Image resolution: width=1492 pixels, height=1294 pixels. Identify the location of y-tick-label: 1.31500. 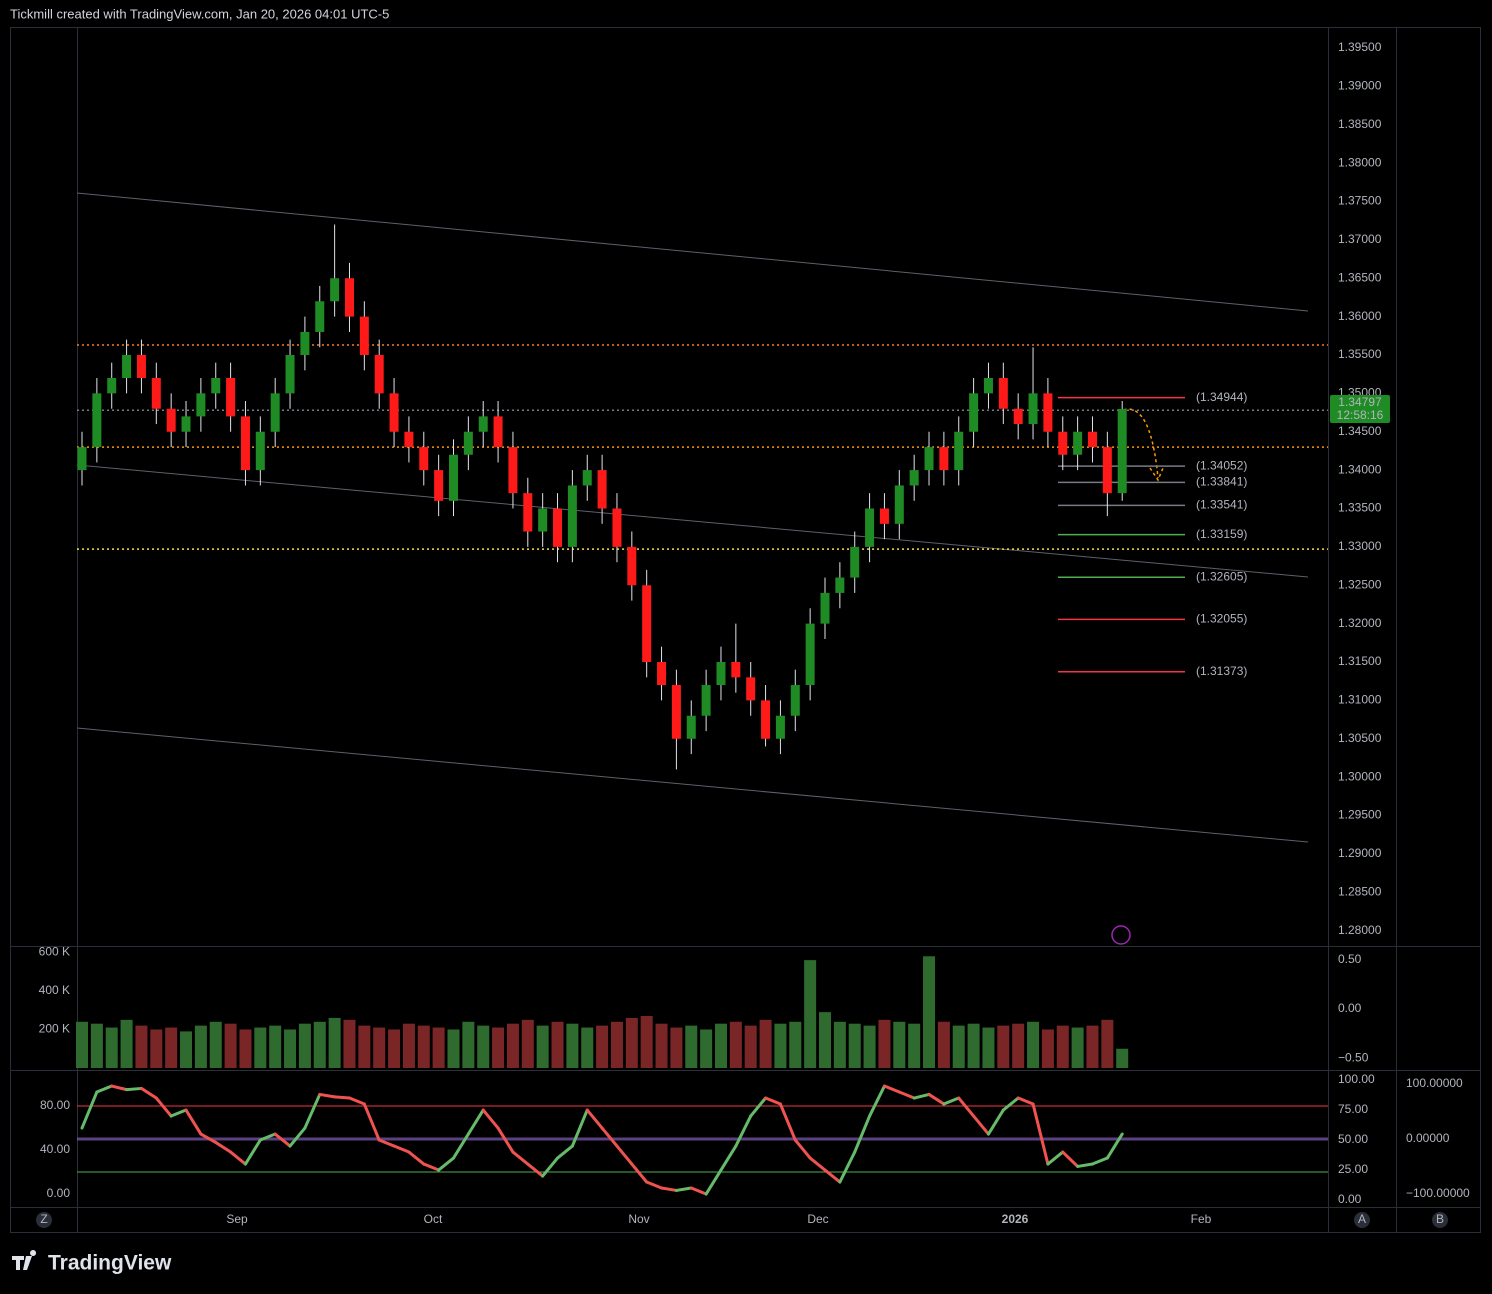
(1360, 661).